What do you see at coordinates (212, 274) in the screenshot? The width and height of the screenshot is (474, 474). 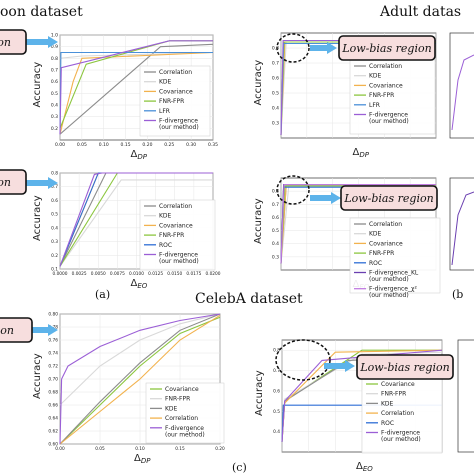 I see `x-tick-label: 0.0200` at bounding box center [212, 274].